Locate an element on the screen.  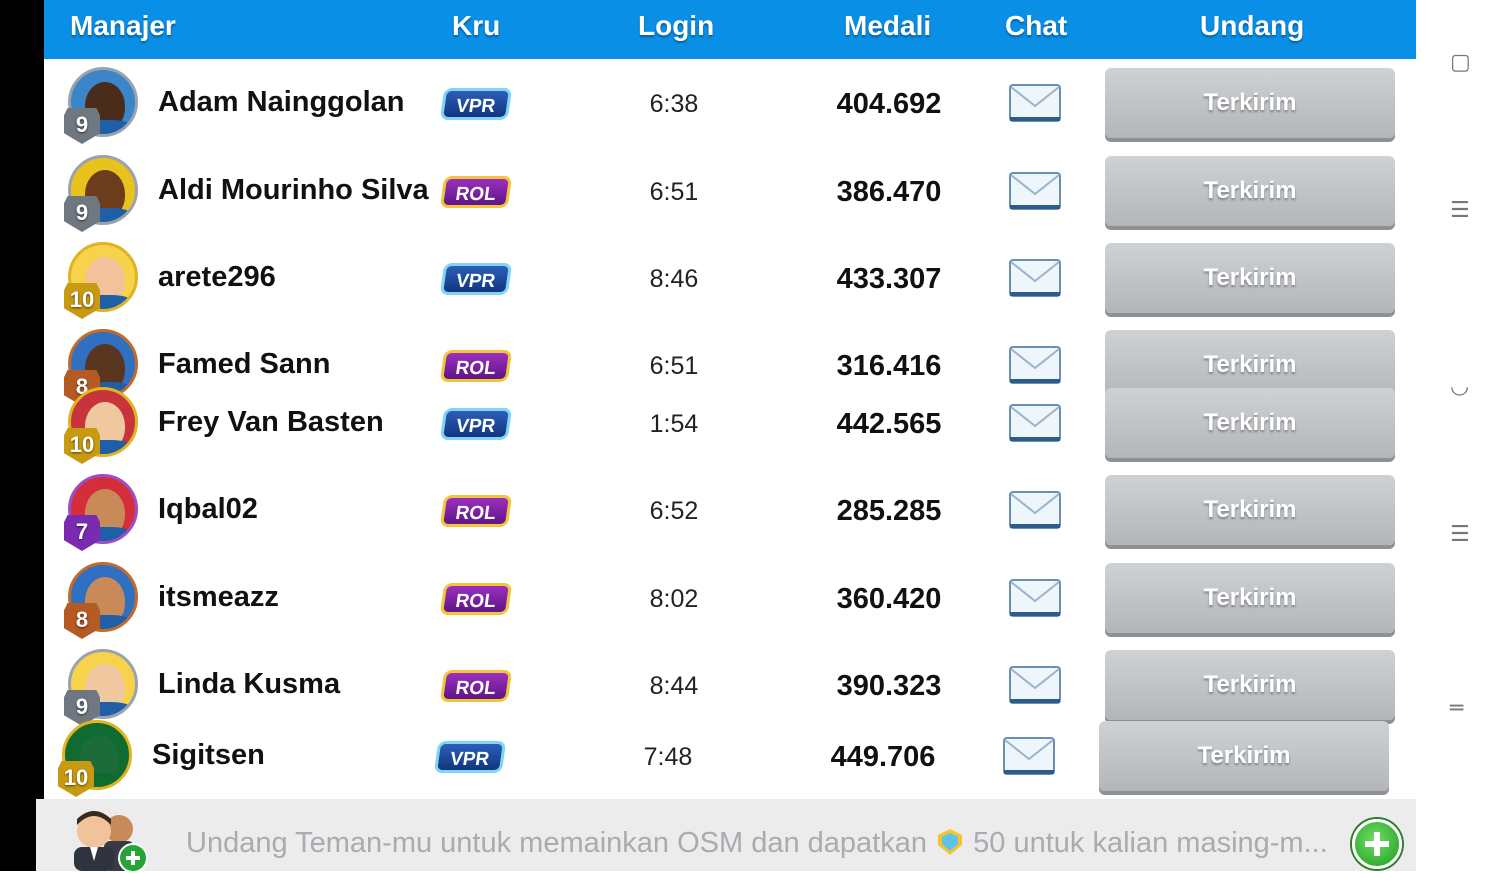
reward-token-icon is located at coordinates (950, 842).